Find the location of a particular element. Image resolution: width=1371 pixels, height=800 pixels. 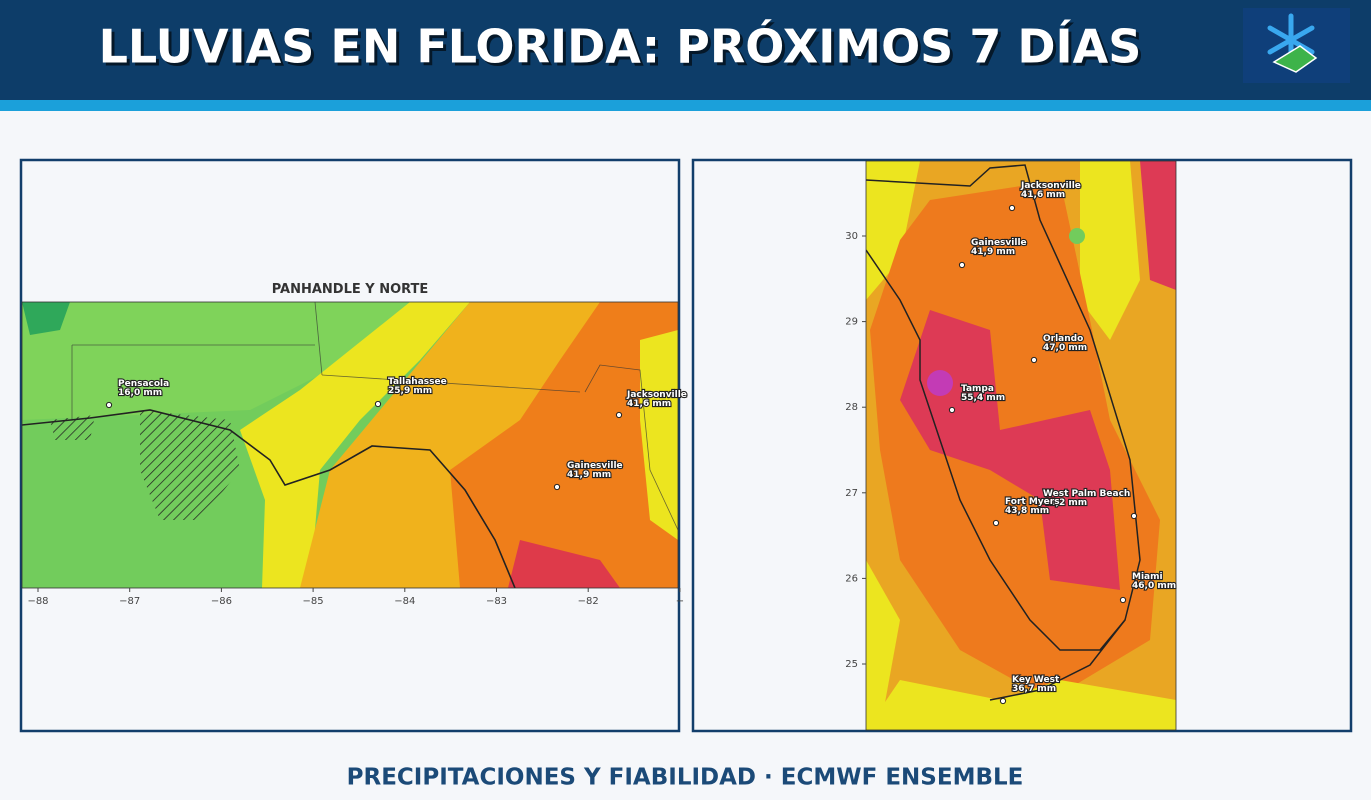

x-tick-label: −84 is located at coordinates (404, 601).